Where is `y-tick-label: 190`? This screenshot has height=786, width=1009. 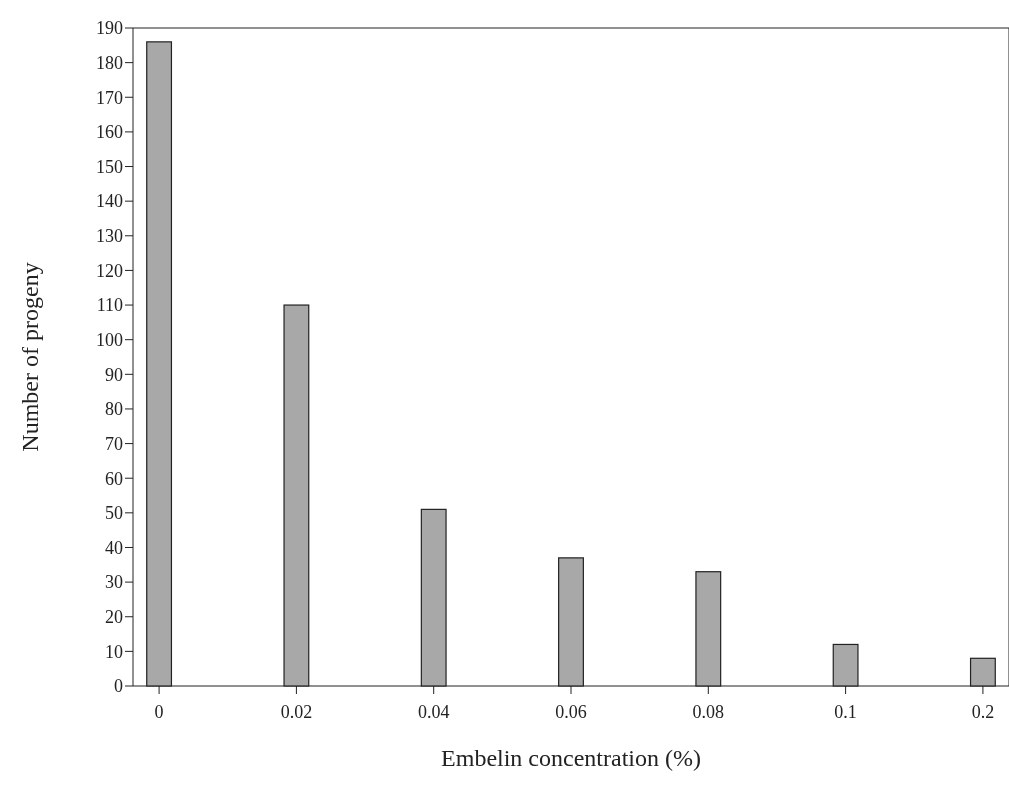 y-tick-label: 190 is located at coordinates (109, 28).